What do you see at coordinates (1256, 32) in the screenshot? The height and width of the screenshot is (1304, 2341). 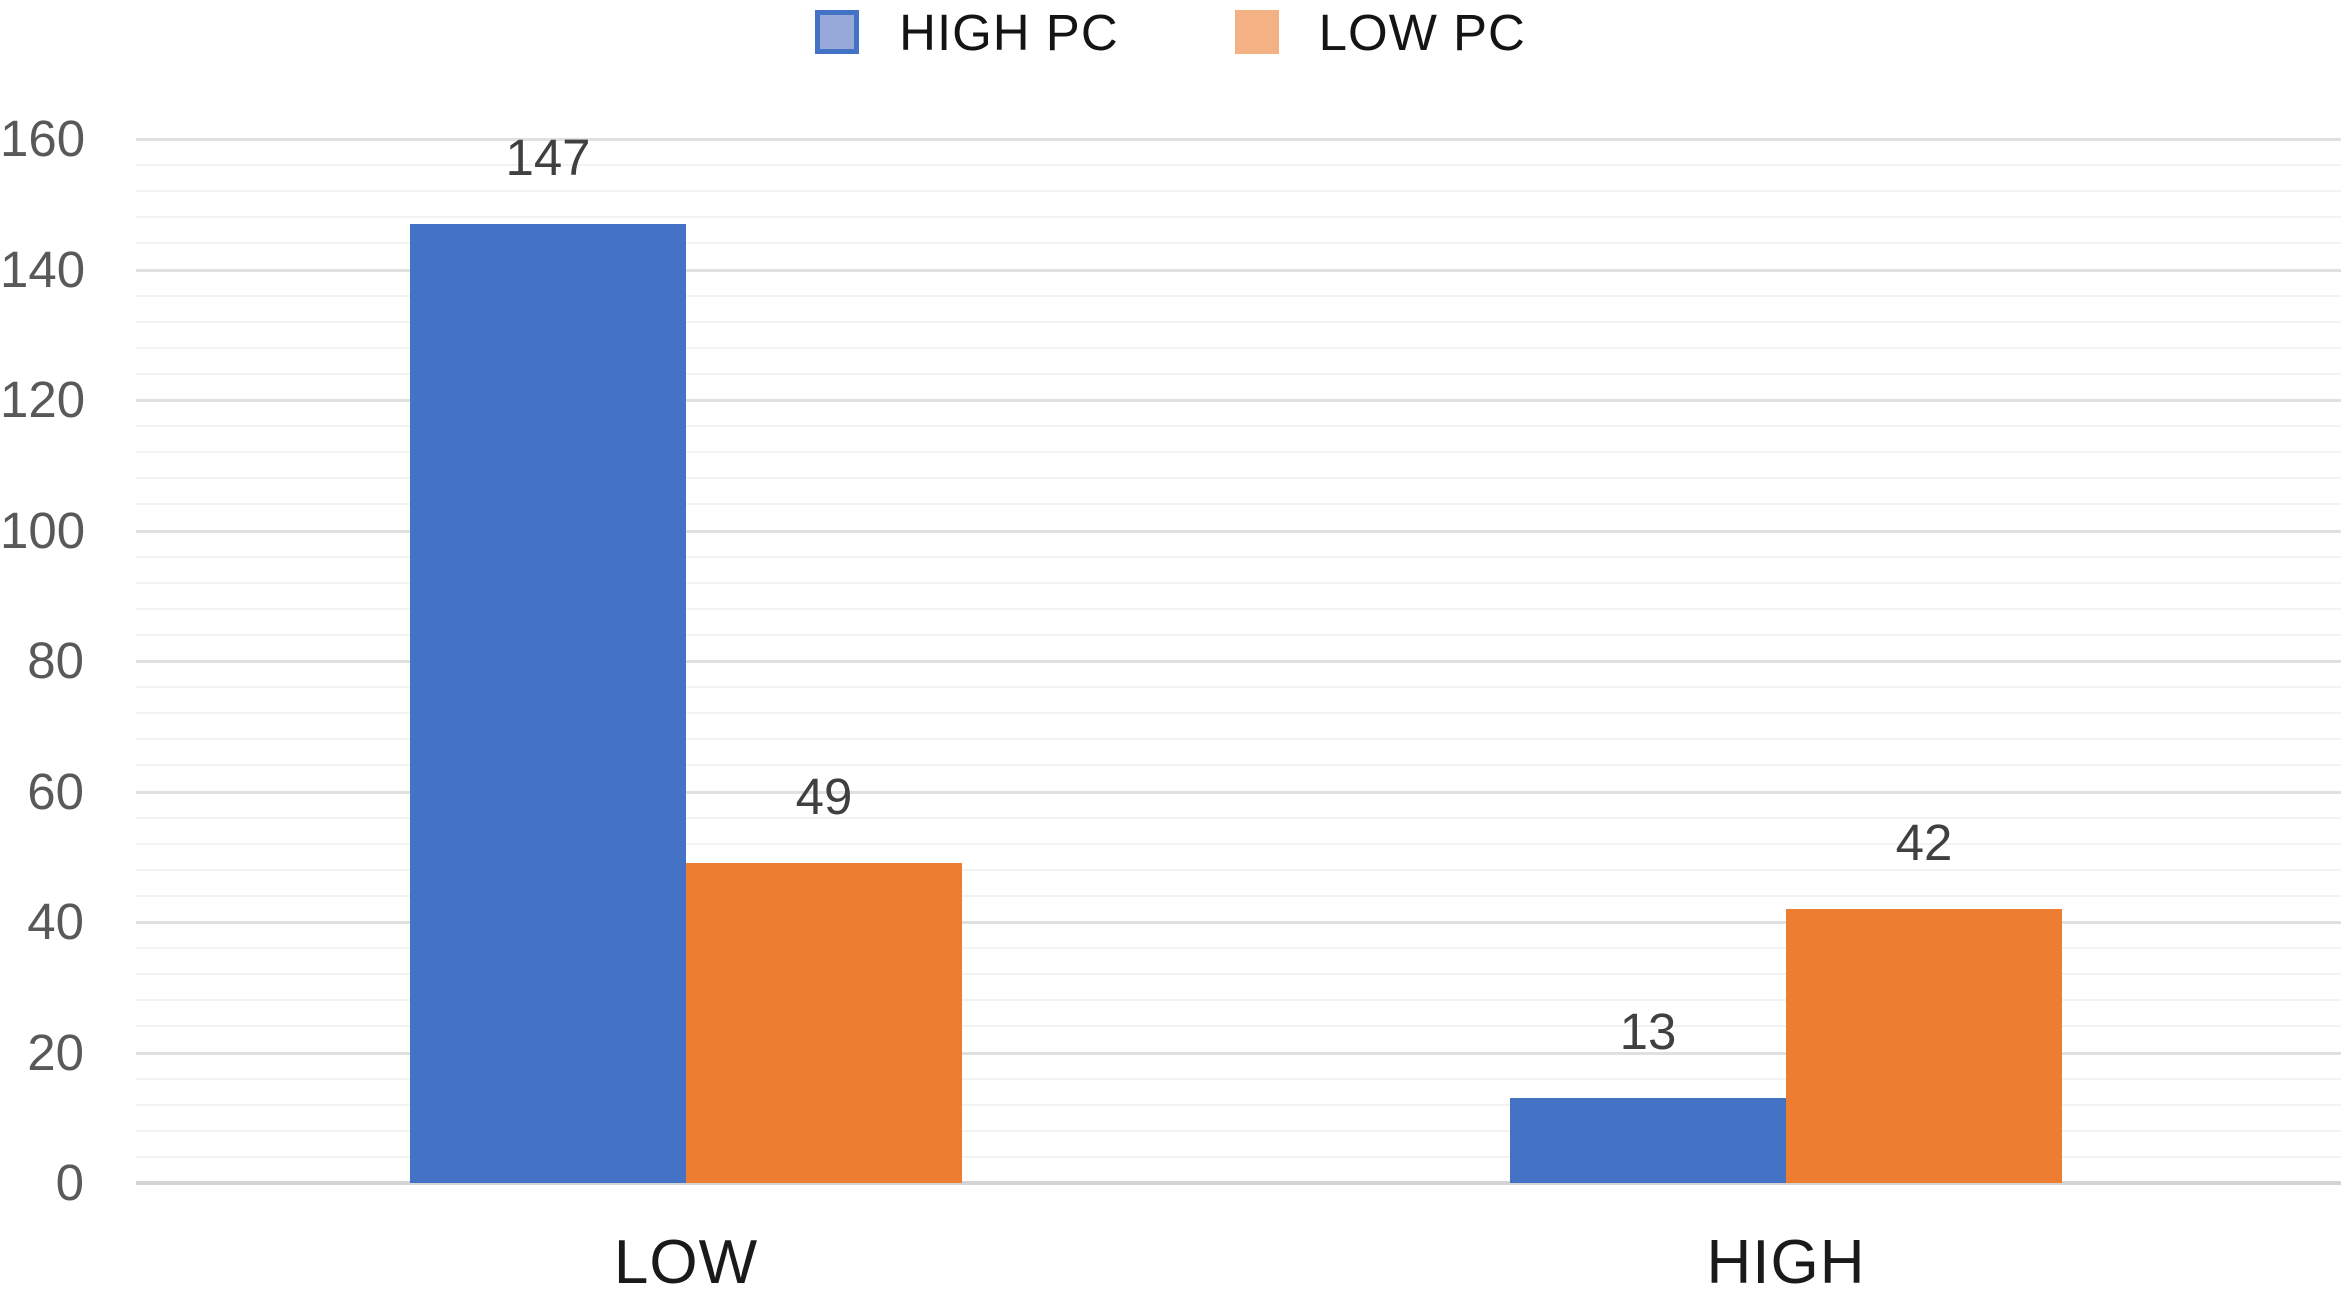 I see `legend-swatch-icon-low-pc` at bounding box center [1256, 32].